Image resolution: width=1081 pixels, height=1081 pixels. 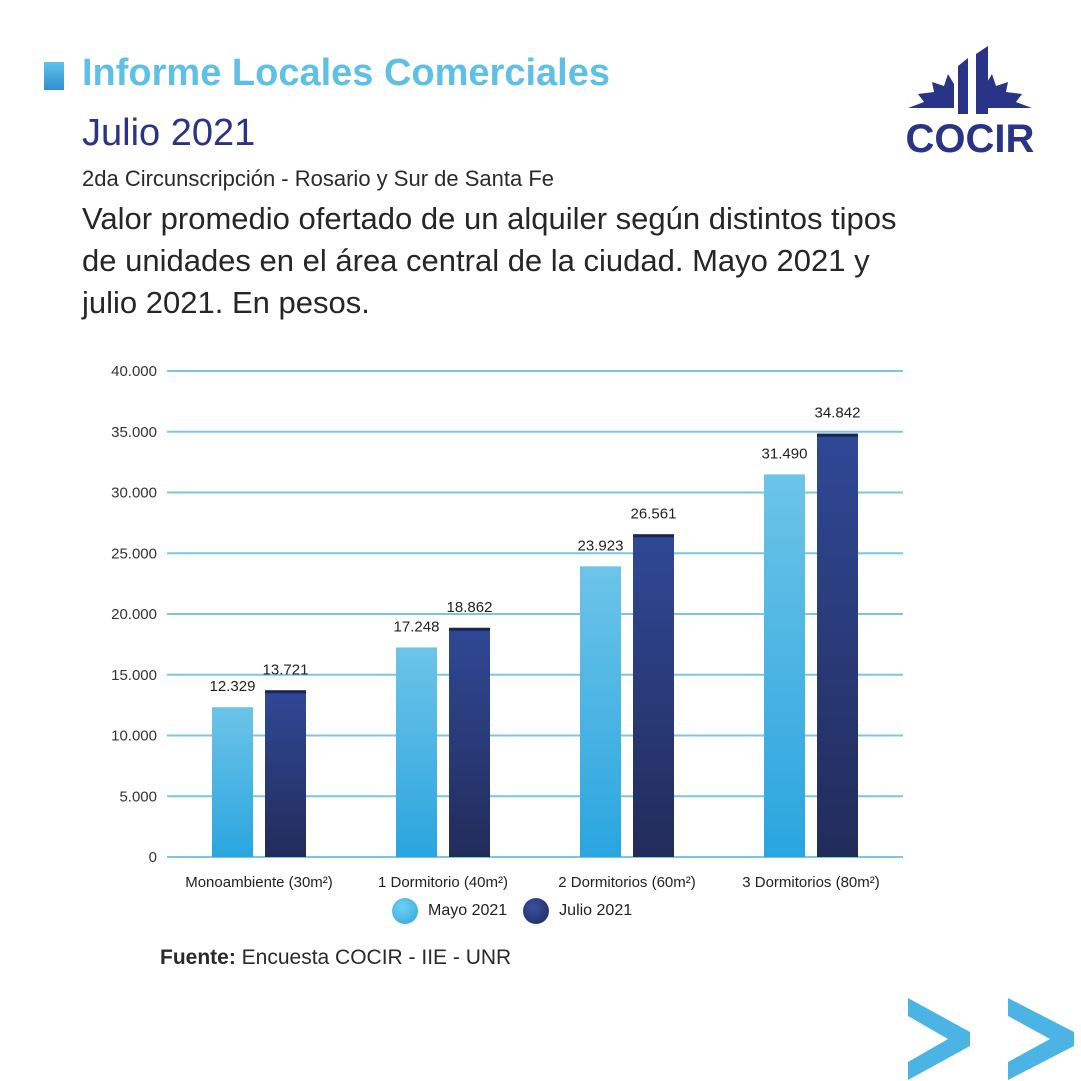 What do you see at coordinates (134, 675) in the screenshot?
I see `y-tick-label: 15.000` at bounding box center [134, 675].